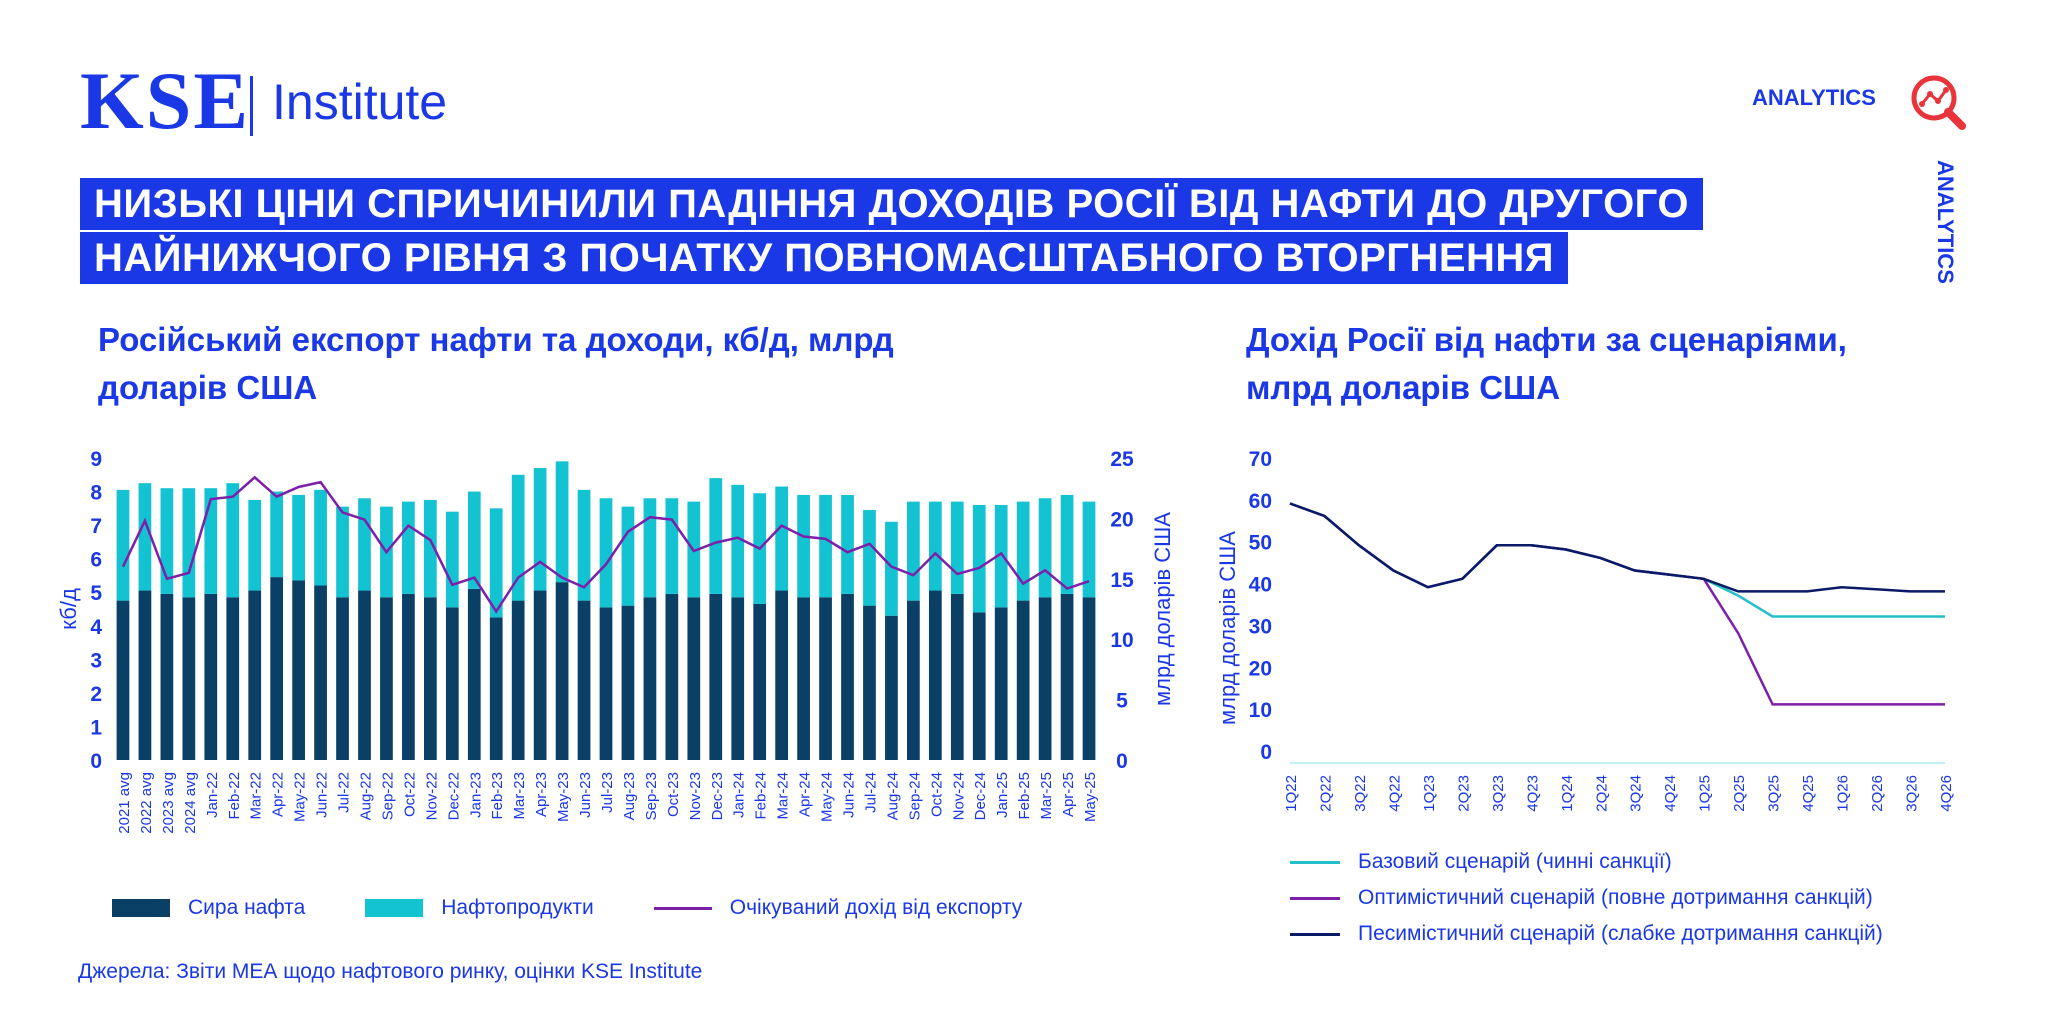 The height and width of the screenshot is (1026, 2048). Describe the element at coordinates (96, 560) in the screenshot. I see `left-y-tick: 6` at that location.